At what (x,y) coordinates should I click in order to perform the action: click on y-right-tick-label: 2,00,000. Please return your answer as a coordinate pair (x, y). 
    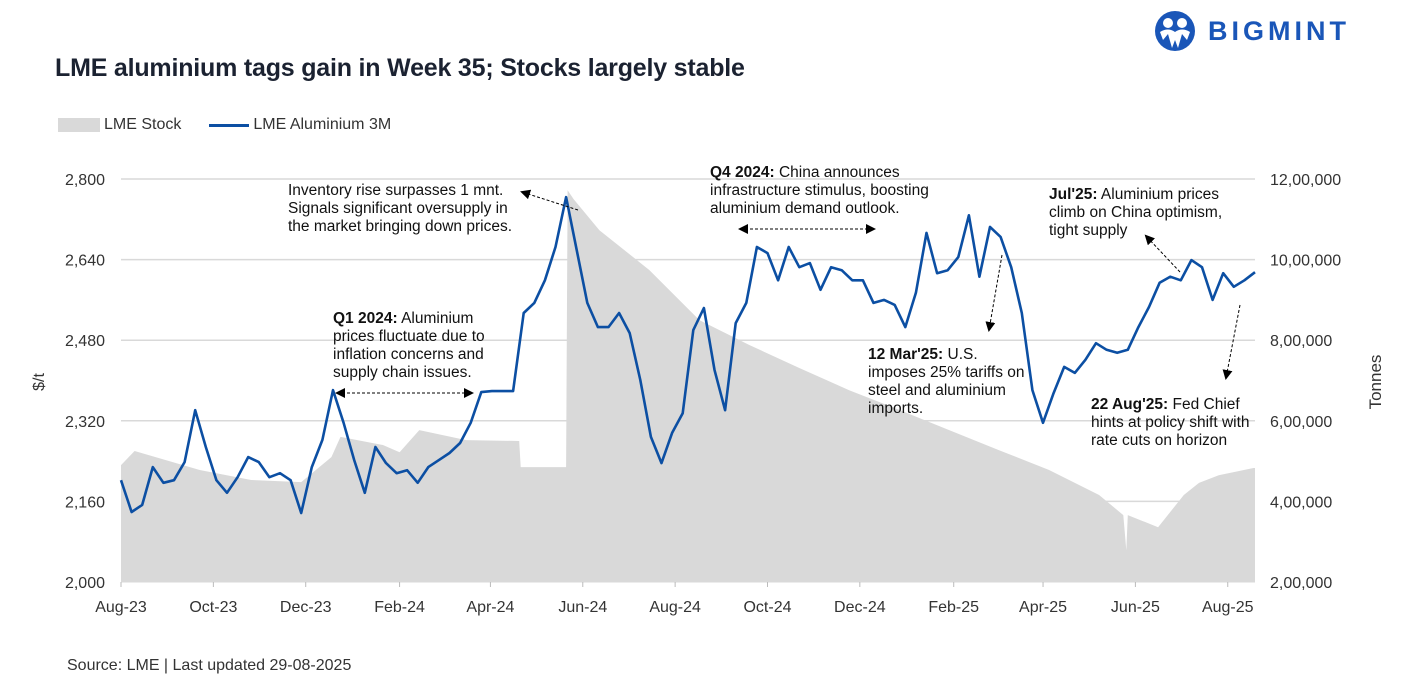
    Looking at the image, I should click on (1301, 583).